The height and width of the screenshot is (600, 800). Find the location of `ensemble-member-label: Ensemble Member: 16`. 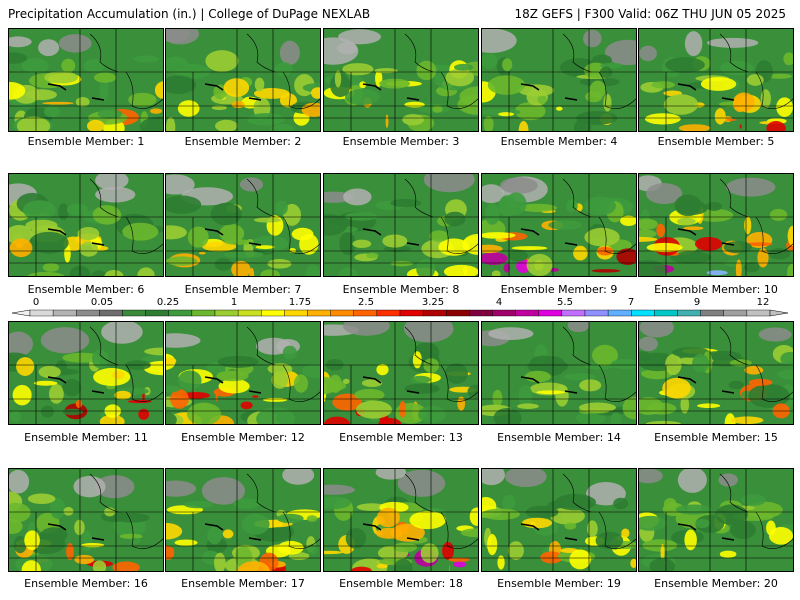

ensemble-member-label: Ensemble Member: 16 is located at coordinates (86, 583).